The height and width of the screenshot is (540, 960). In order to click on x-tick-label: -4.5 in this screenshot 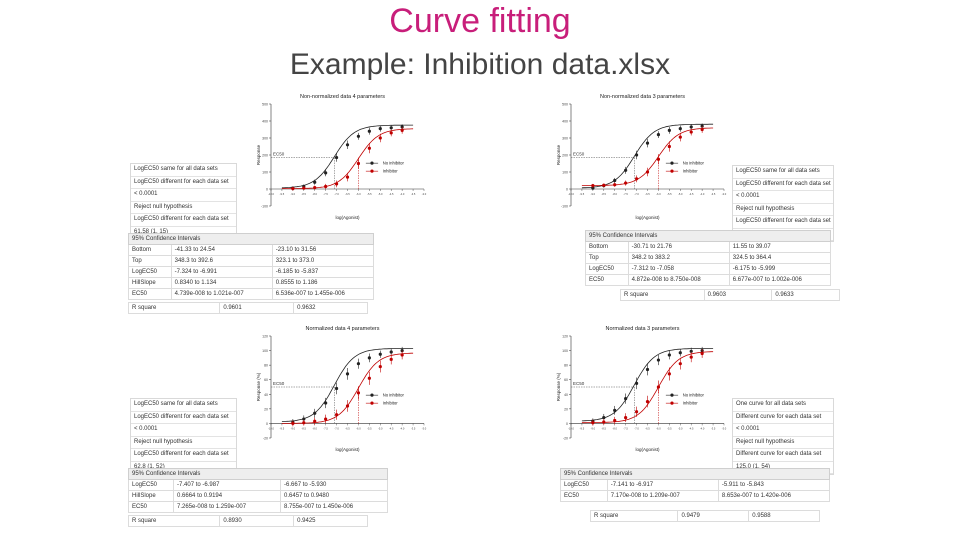, I will do `click(691, 194)`.